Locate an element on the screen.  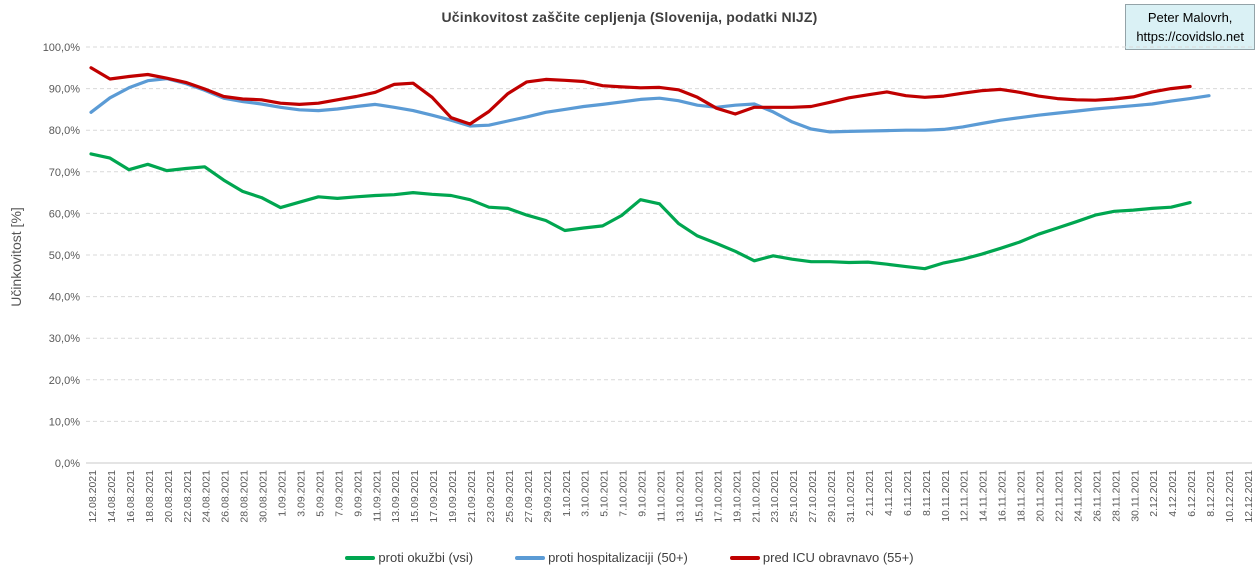
x-tick-label: 29.10.2021 is located at coordinates (832, 496).